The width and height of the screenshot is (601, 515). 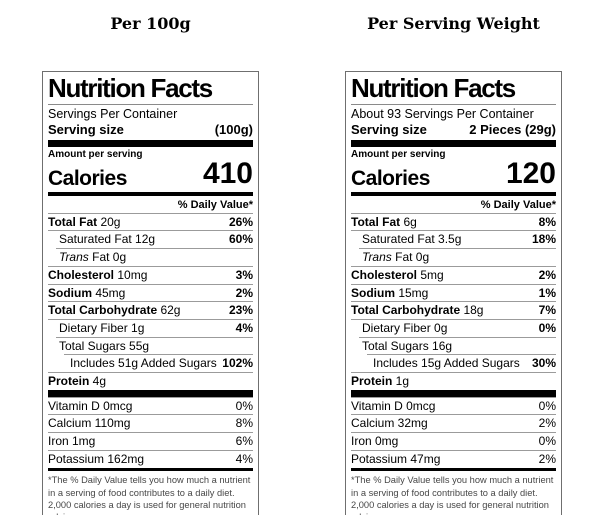 I want to click on calories-value: 410, so click(x=227, y=174).